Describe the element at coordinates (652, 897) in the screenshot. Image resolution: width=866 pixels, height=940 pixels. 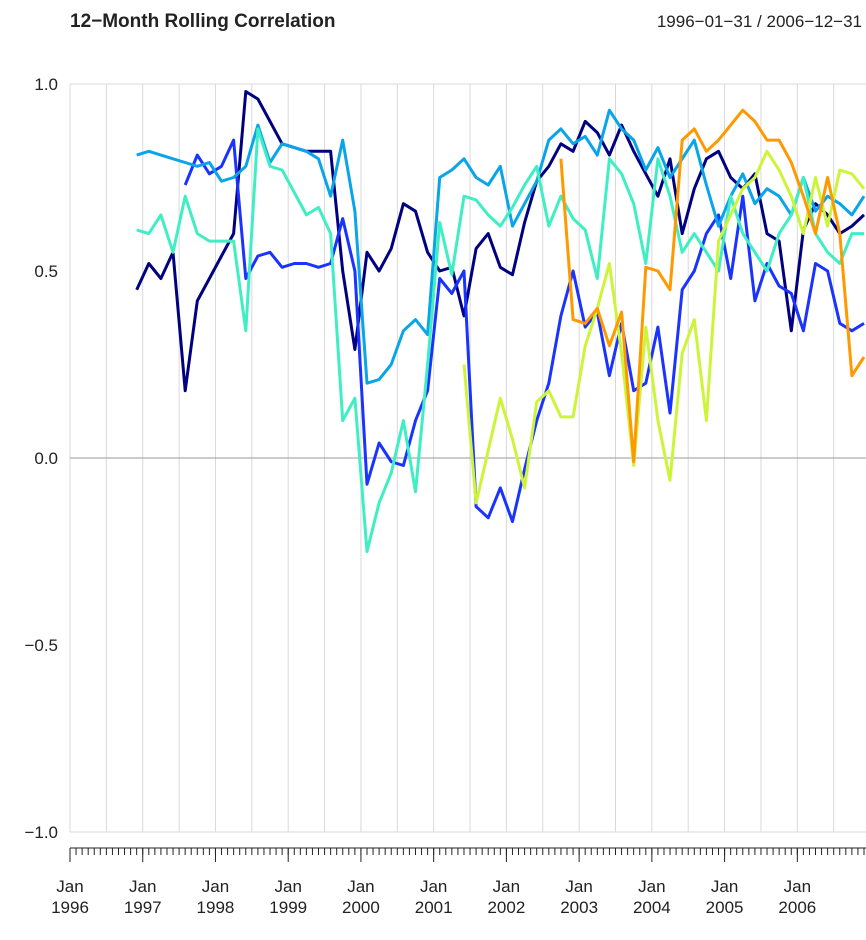
I see `x-tick-label: Jan 2004` at that location.